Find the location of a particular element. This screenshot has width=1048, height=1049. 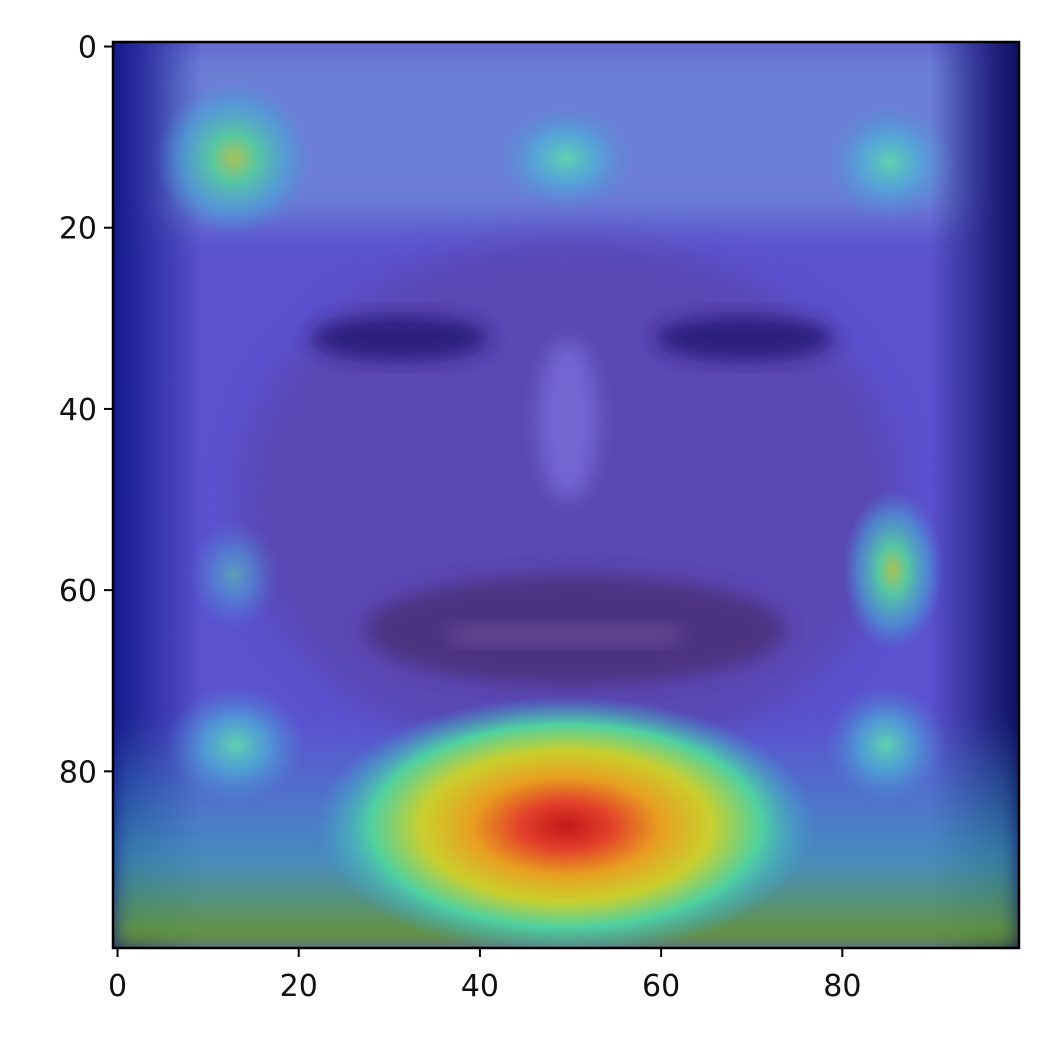

left-eye is located at coordinates (400, 338).